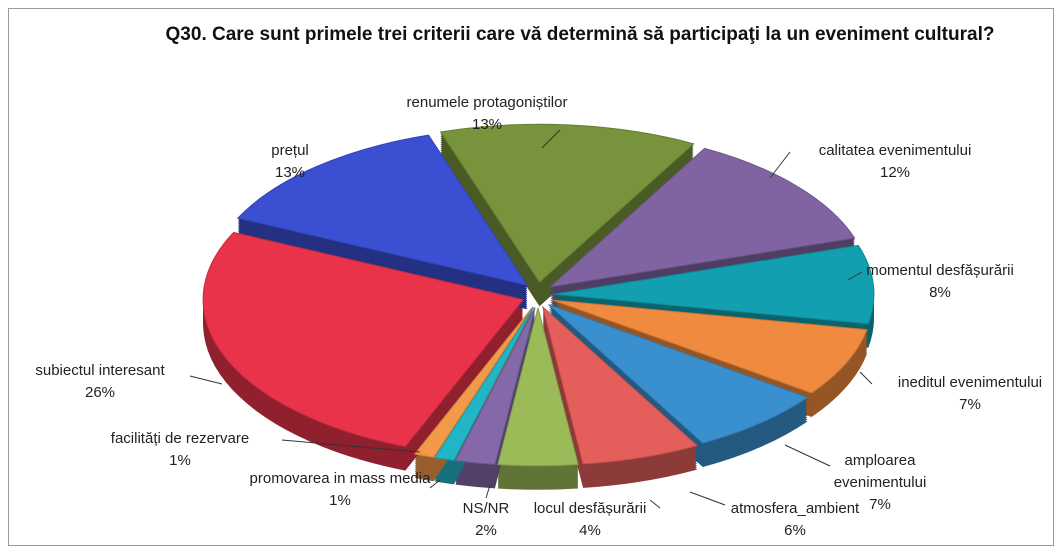 This screenshot has width=1064, height=556. What do you see at coordinates (590, 508) in the screenshot?
I see `category-label: locul desfășurării` at bounding box center [590, 508].